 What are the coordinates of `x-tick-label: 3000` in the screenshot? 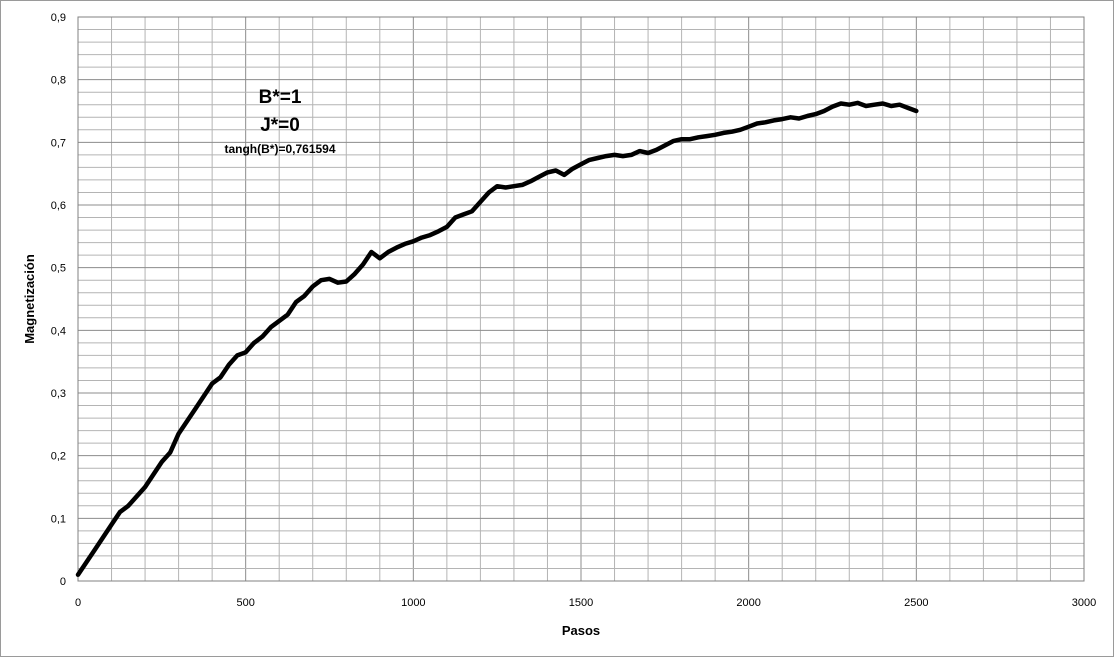 It's located at (1084, 603).